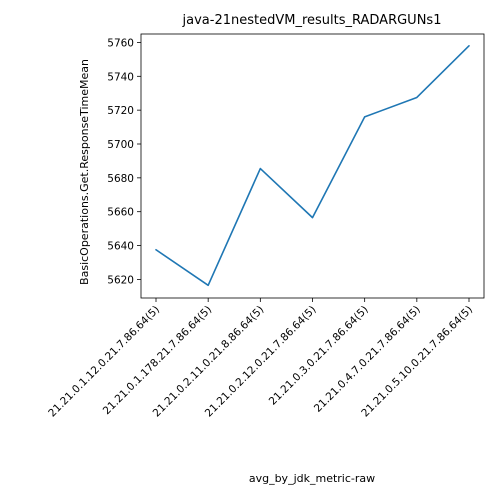 This screenshot has height=500, width=500. What do you see at coordinates (319, 356) in the screenshot?
I see `x-tick-label: 21.21.0.3.0.21.7.86.64(5)` at bounding box center [319, 356].